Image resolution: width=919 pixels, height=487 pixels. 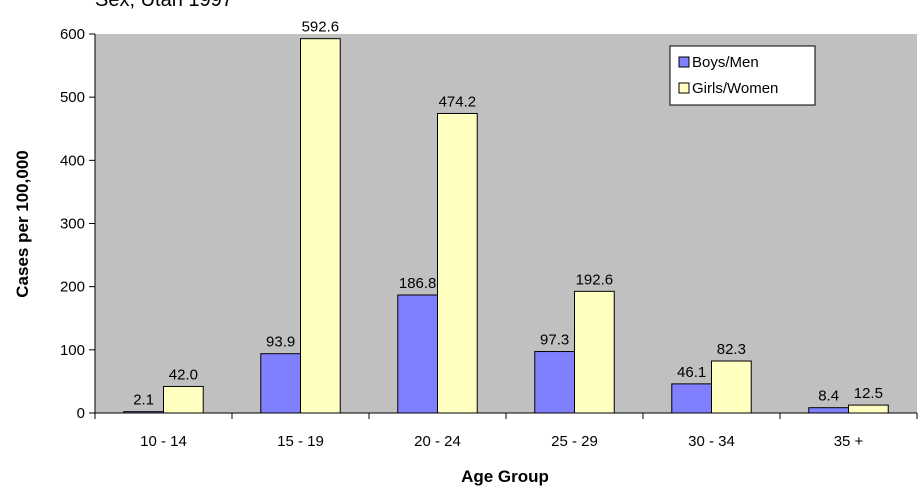 What do you see at coordinates (183, 374) in the screenshot?
I see `data-label-girls-women-10-14: 42.0` at bounding box center [183, 374].